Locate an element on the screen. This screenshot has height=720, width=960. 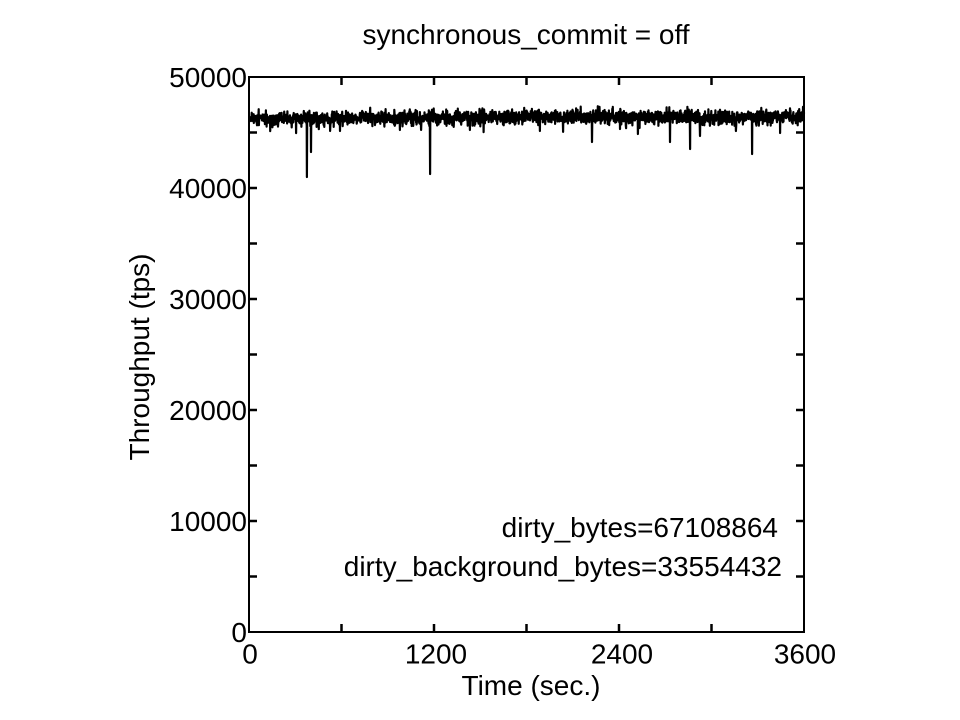
svg-text: 40000 is located at coordinates (208, 188).